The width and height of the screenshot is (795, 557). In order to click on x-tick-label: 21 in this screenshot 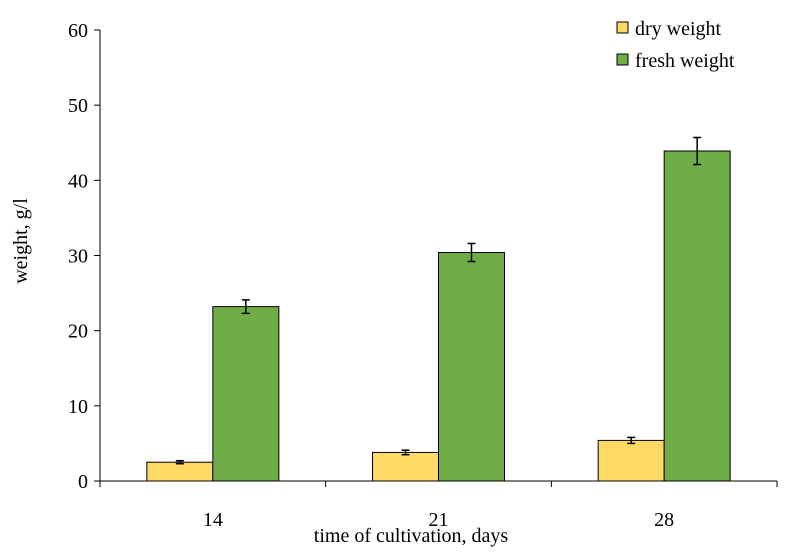, I will do `click(439, 520)`.